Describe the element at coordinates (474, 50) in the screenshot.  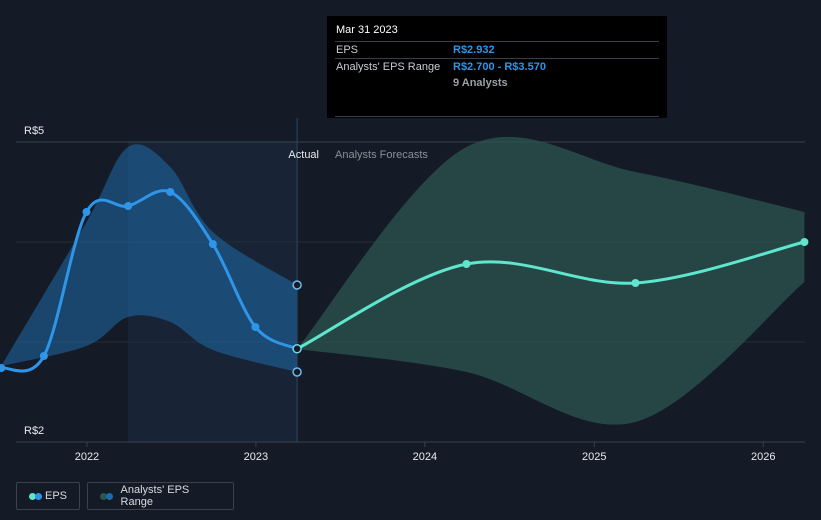
I see `tooltip-eps-value: R$2.932` at that location.